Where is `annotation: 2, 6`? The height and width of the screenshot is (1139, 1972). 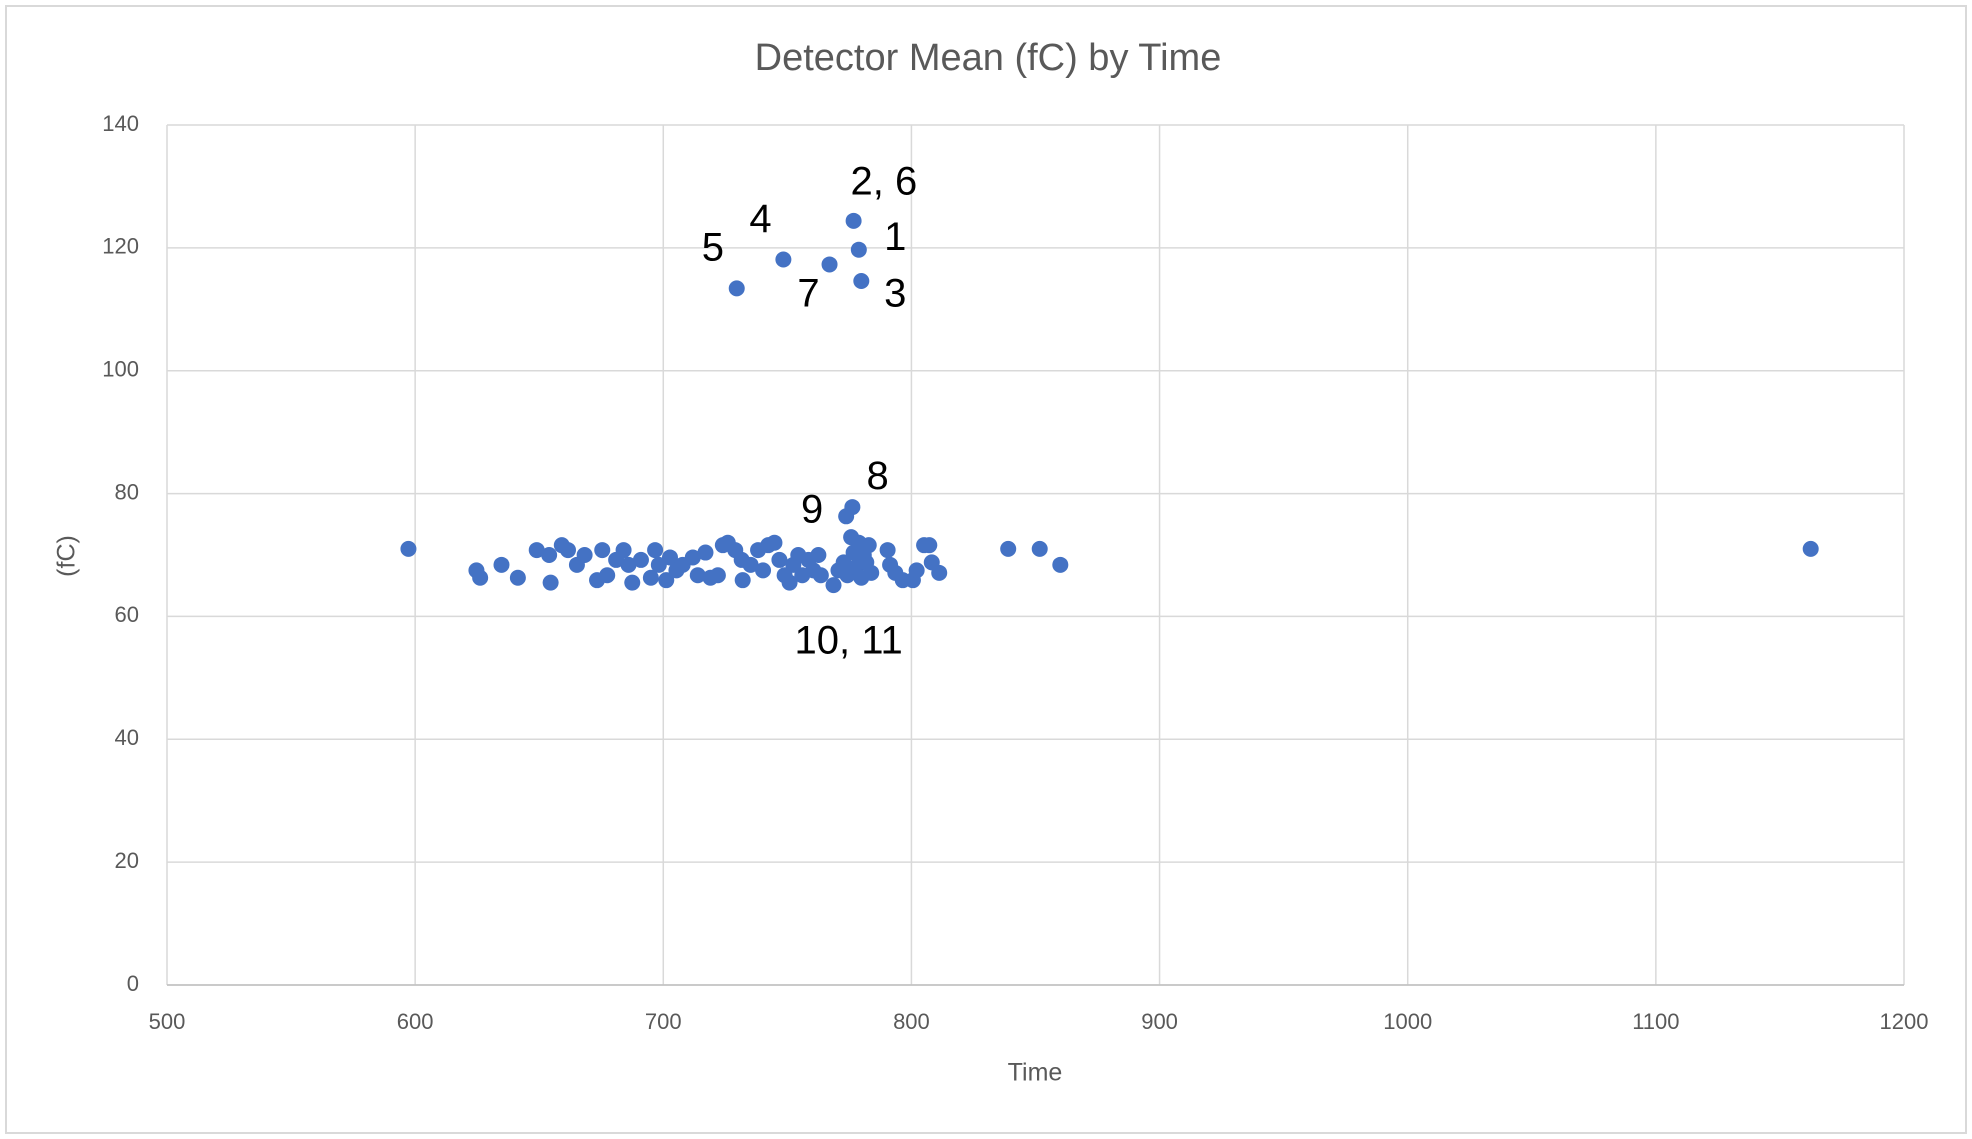
annotation: 2, 6 is located at coordinates (884, 182).